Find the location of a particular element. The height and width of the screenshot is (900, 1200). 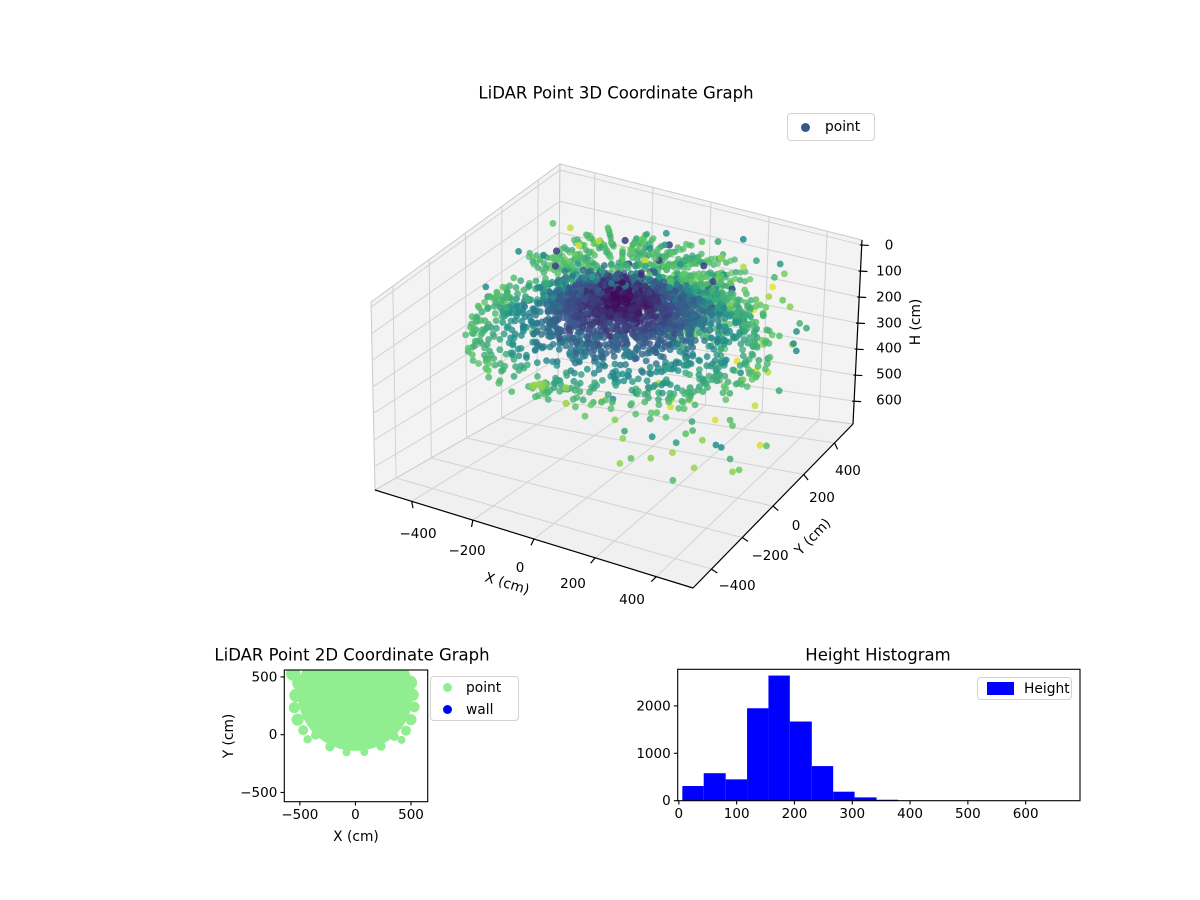

plot3d-x-tick-label: −400 is located at coordinates (417, 534).